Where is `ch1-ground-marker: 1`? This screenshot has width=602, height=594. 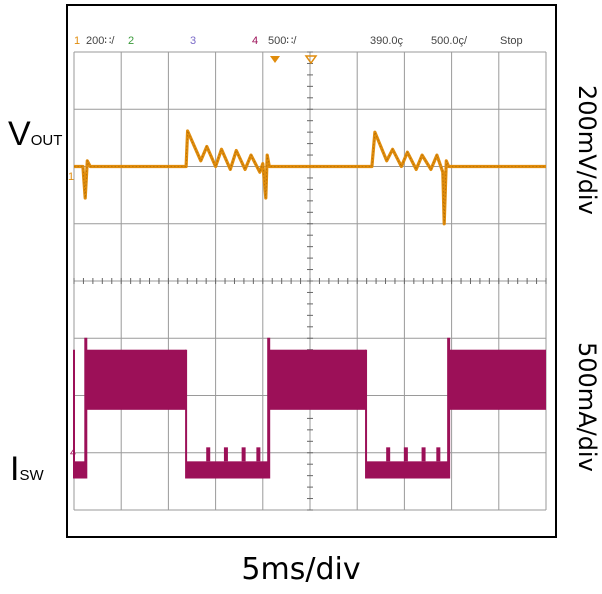 ch1-ground-marker: 1 is located at coordinates (71, 177).